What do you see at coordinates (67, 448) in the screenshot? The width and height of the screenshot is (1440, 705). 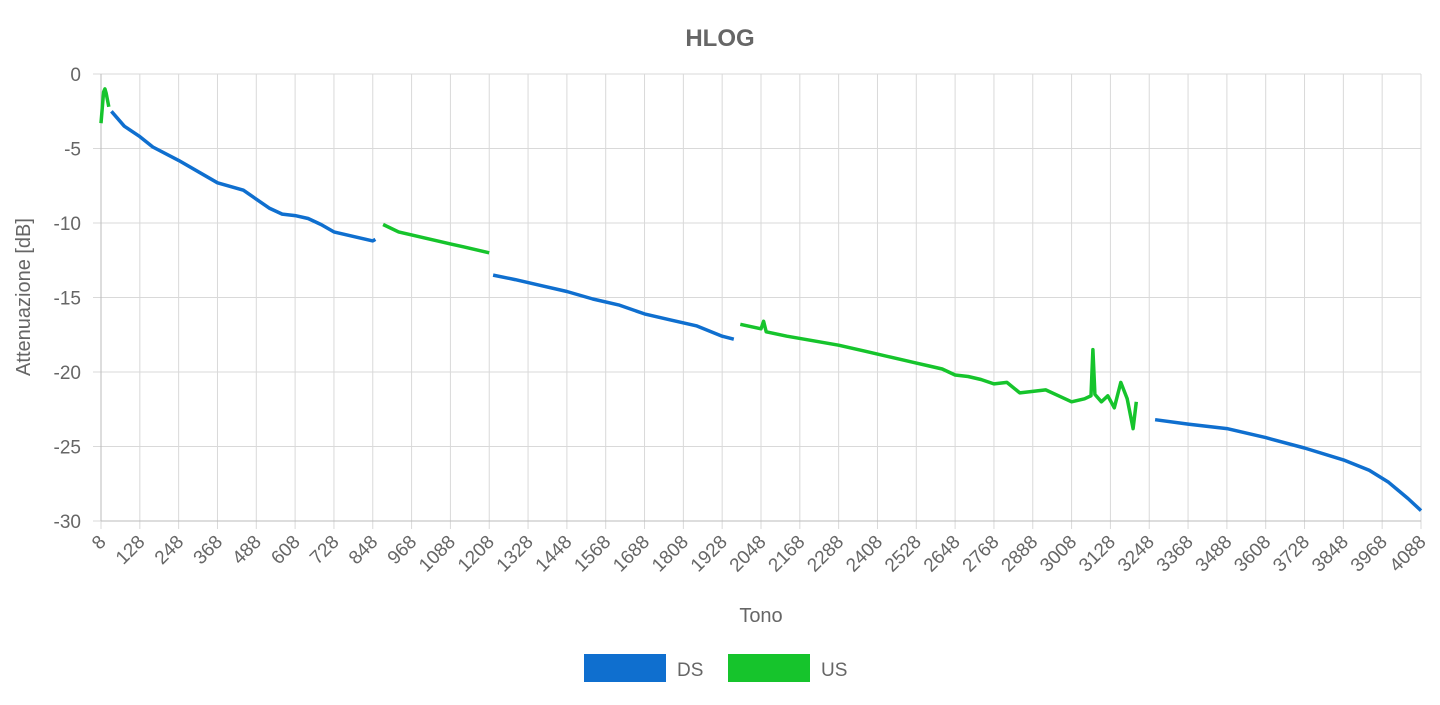 I see `y-tick-label: -25` at bounding box center [67, 448].